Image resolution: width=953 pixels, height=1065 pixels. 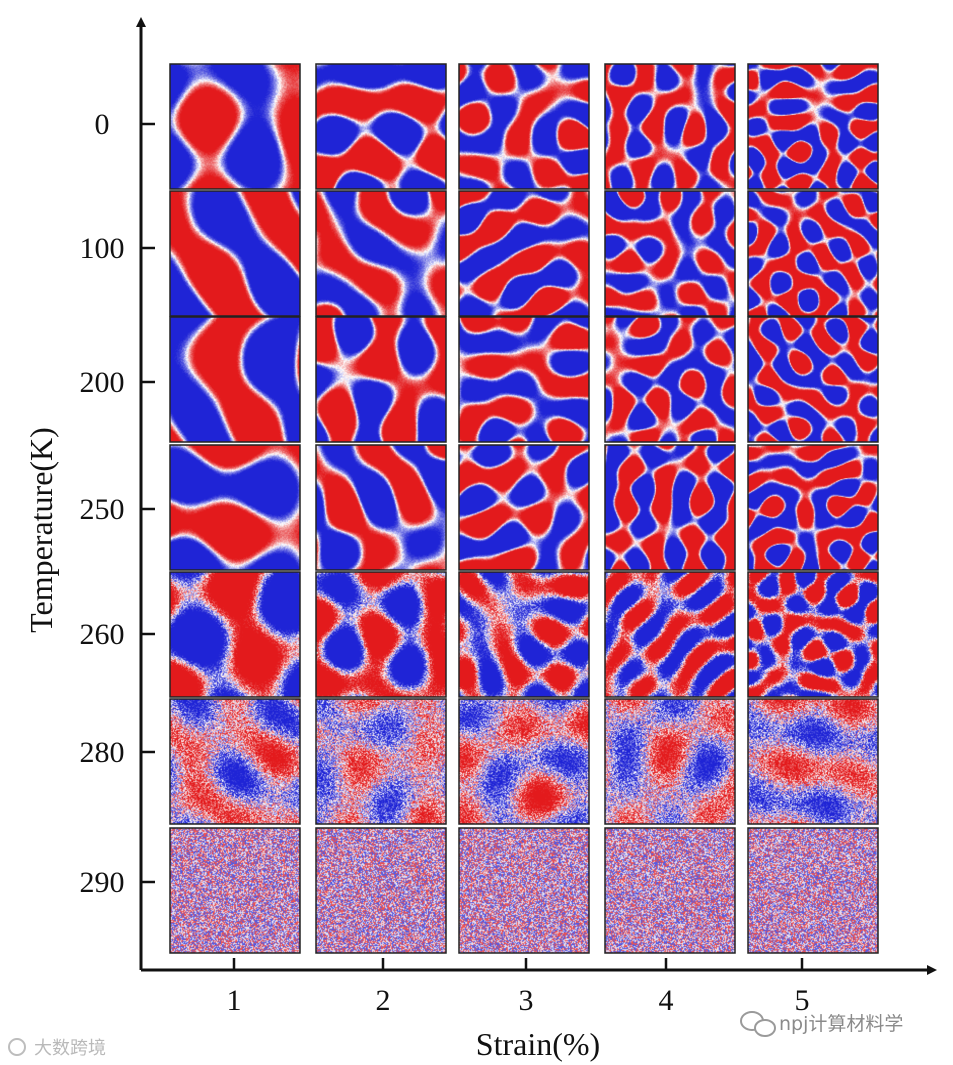 I want to click on y-tick-label: 290, so click(x=102, y=882).